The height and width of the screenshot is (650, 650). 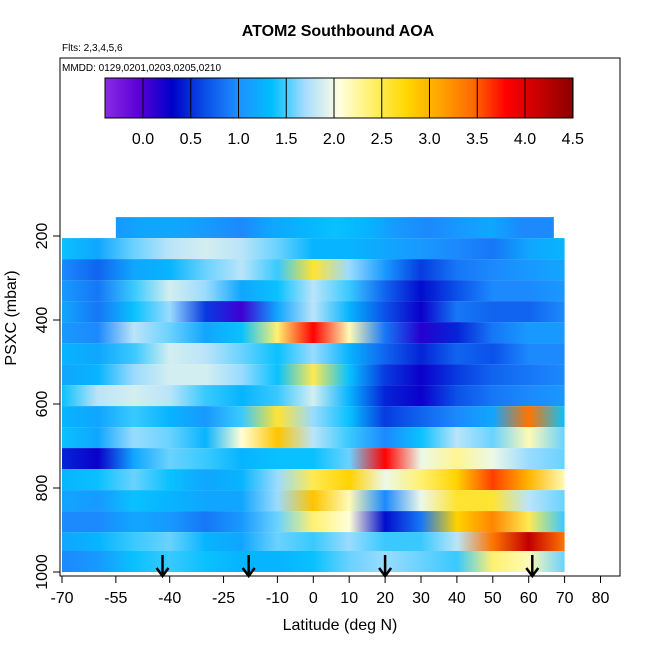 I want to click on x-tick-label: 50, so click(x=493, y=598).